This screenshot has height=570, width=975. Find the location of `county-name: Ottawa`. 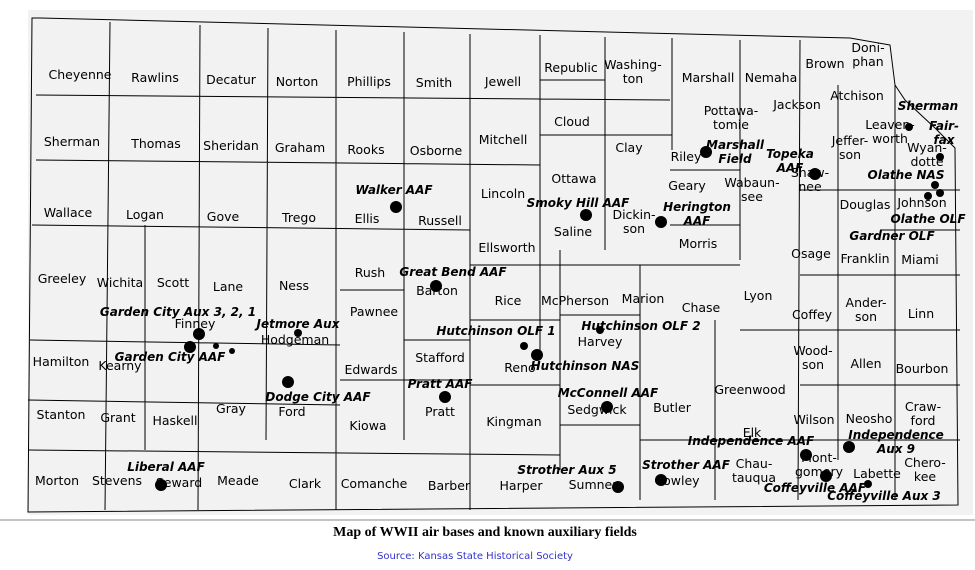

county-name: Ottawa is located at coordinates (573, 178).